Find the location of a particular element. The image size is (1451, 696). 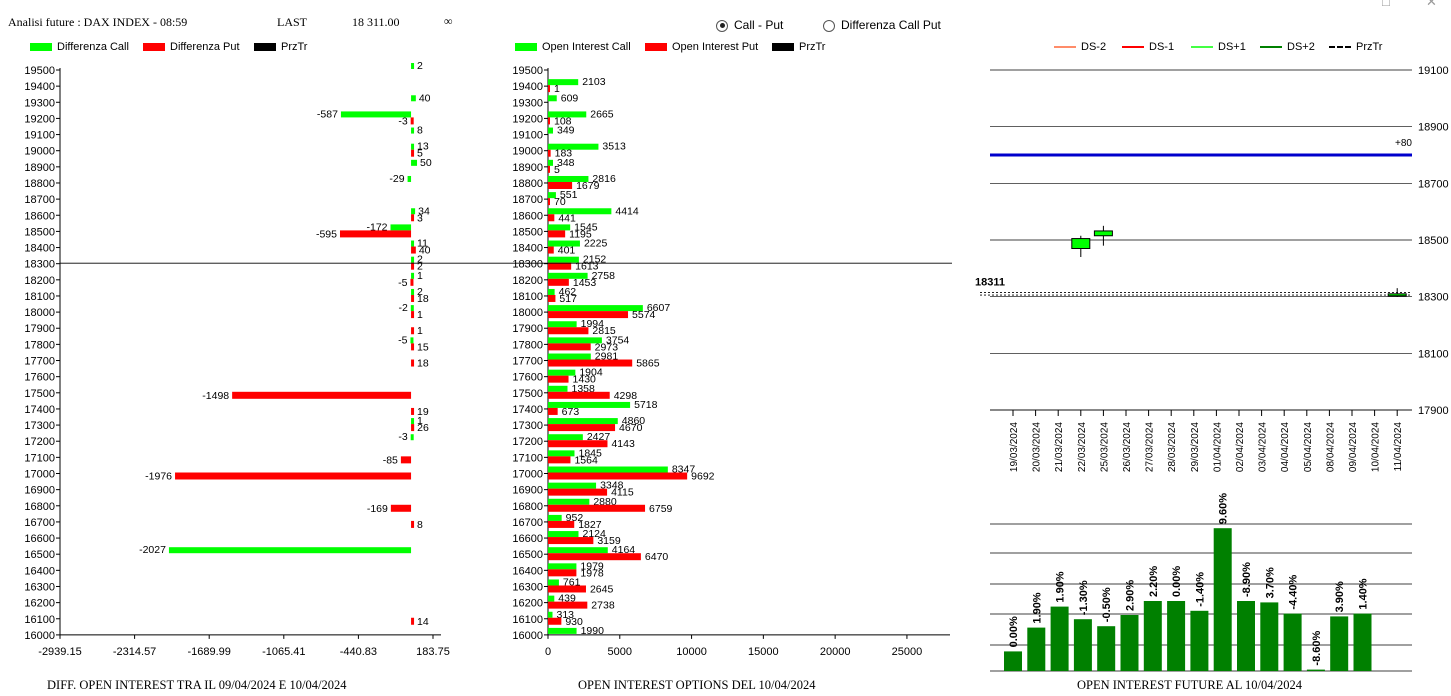

chart2-strike-label: 16100 is located at coordinates (527, 620).